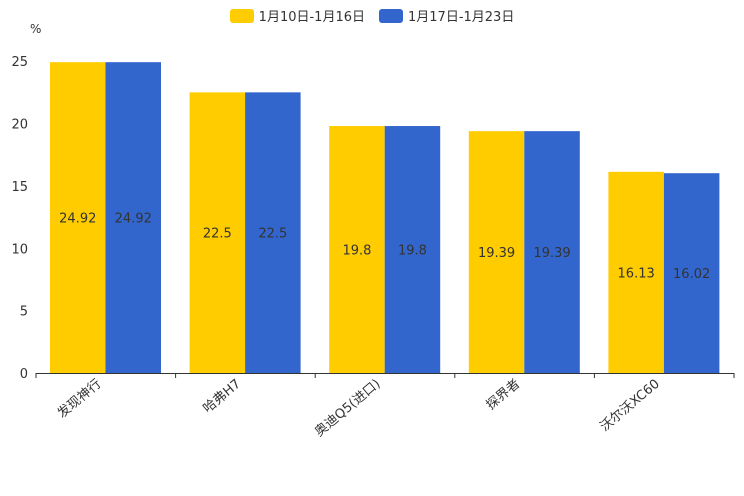 This screenshot has width=744, height=496. Describe the element at coordinates (19, 187) in the screenshot. I see `y-tick-label-15: 15` at that location.